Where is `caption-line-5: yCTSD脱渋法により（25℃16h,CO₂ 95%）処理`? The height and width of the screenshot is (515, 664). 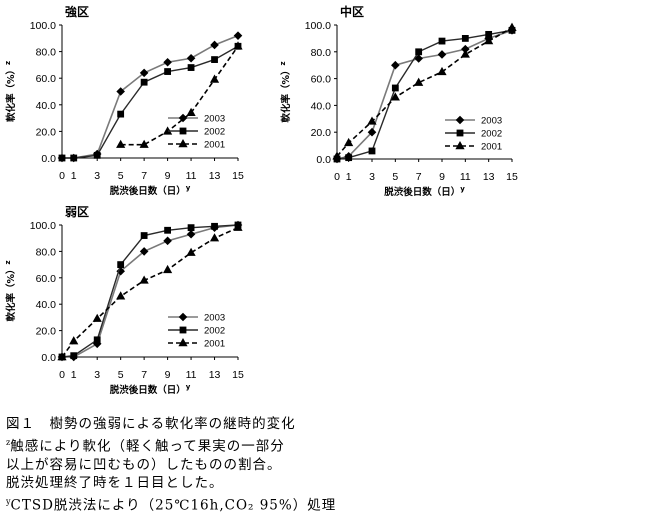
caption-line-5: yCTSD脱渋法により（25℃16h,CO₂ 95%）処理 is located at coordinates (216, 504).